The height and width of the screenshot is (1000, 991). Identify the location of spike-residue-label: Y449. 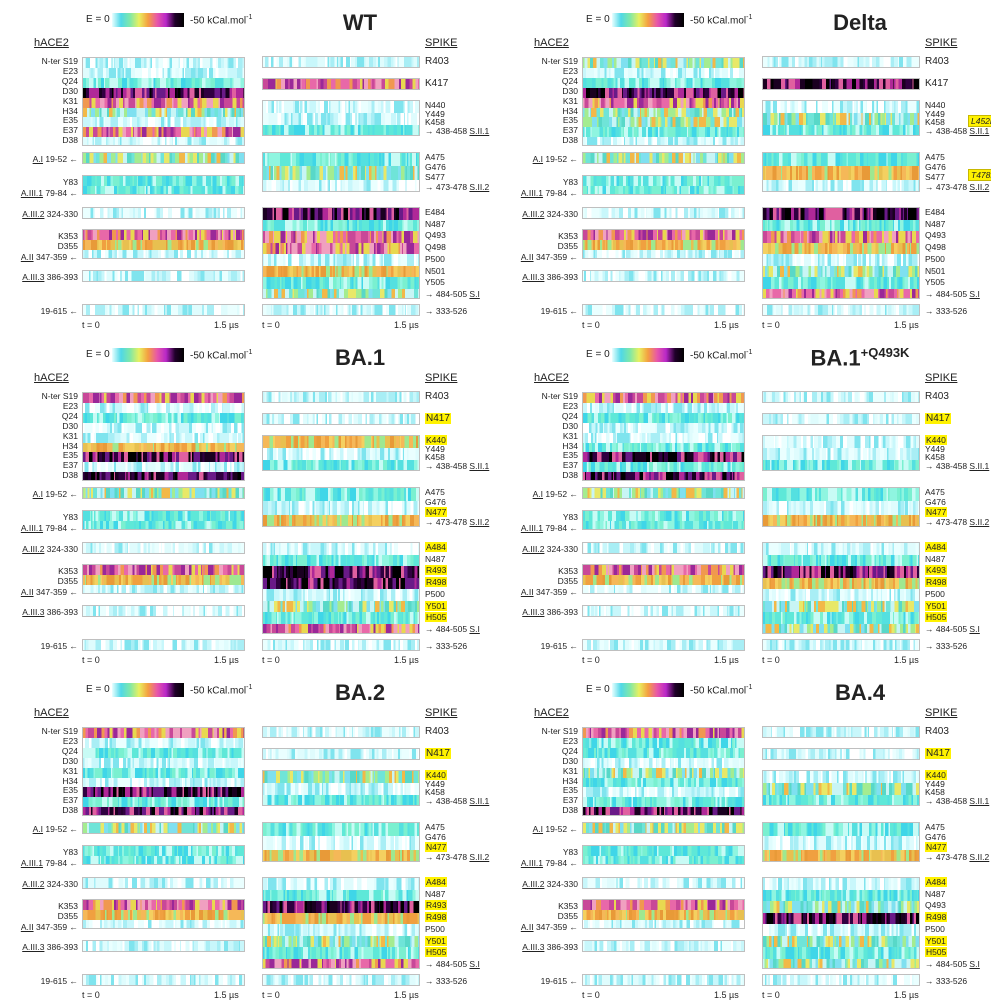
(935, 113).